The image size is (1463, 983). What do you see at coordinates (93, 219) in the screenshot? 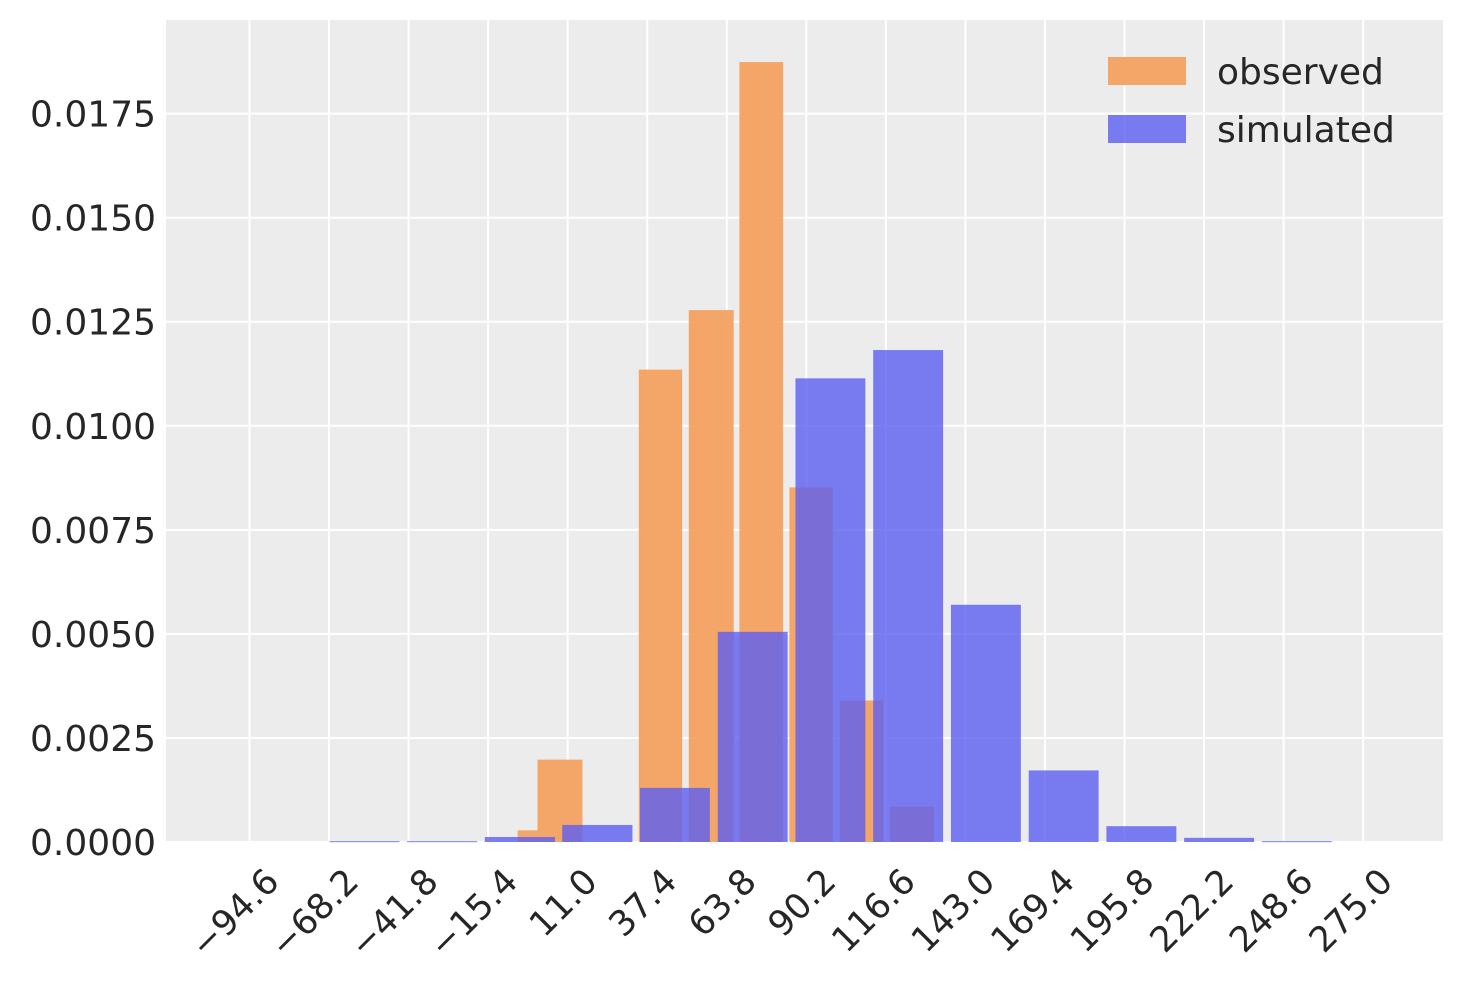
I see `y-tick-label: 0.0150` at bounding box center [93, 219].